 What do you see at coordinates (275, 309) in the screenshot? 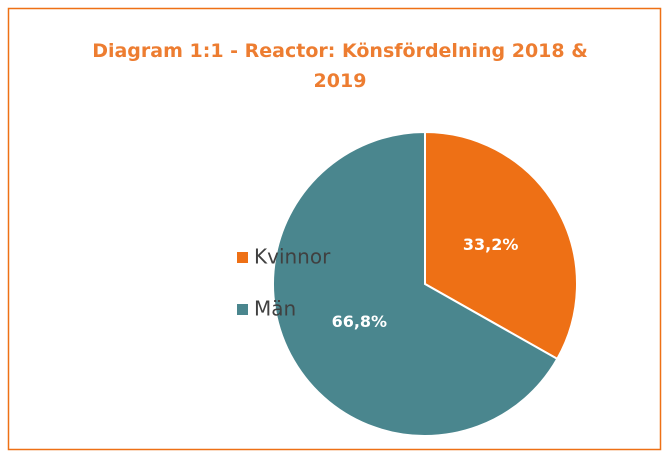
I see `legend-label: Män` at bounding box center [275, 309].